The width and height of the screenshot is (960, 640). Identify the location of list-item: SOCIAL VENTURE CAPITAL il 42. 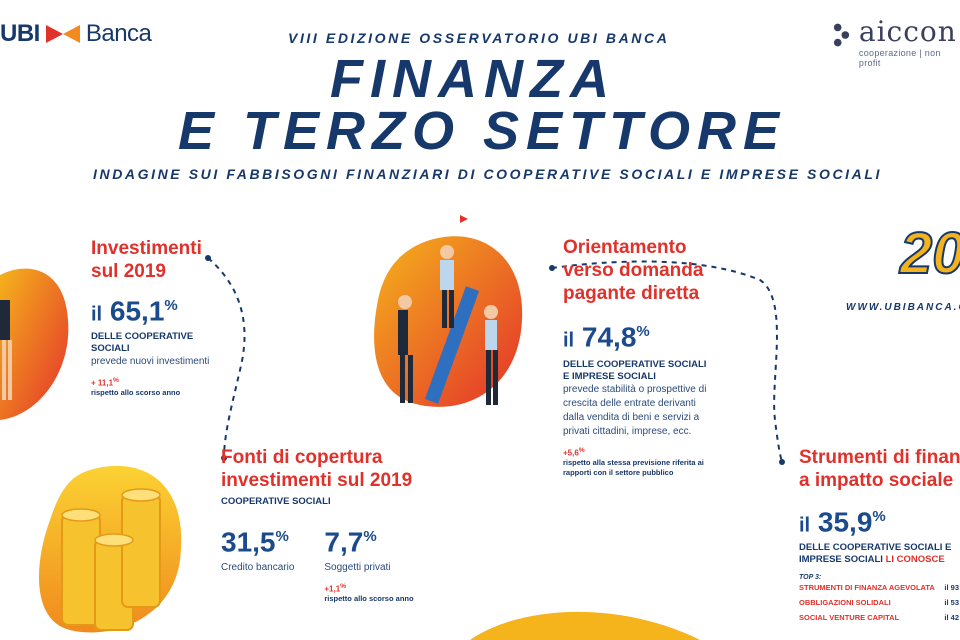
(879, 617).